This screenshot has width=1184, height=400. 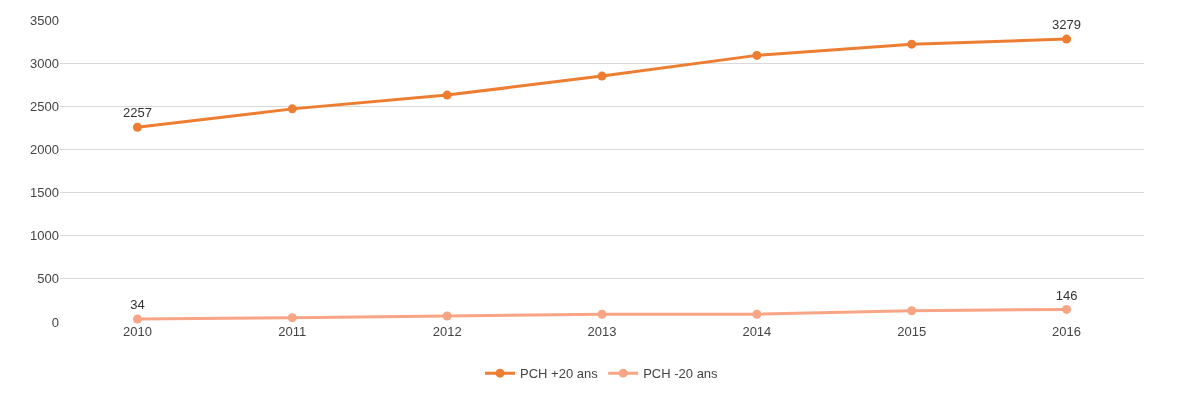 I want to click on x-tick-label: 2011, so click(x=292, y=331).